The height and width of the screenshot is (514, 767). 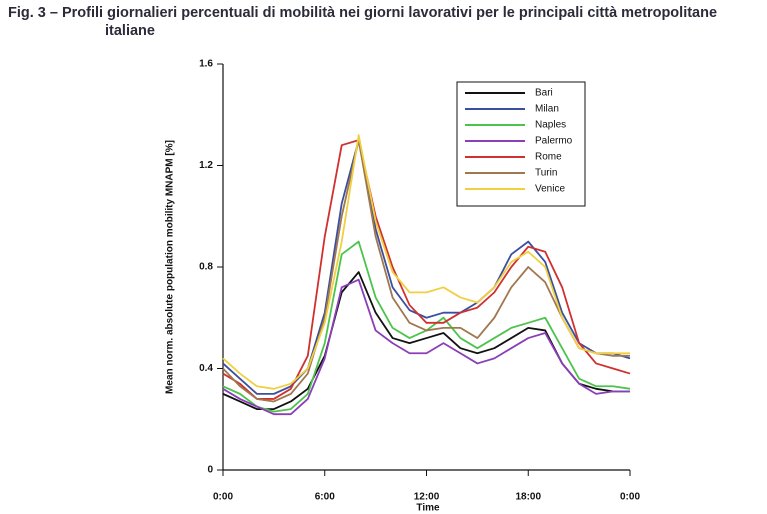 What do you see at coordinates (547, 109) in the screenshot?
I see `legend-label: Milan` at bounding box center [547, 109].